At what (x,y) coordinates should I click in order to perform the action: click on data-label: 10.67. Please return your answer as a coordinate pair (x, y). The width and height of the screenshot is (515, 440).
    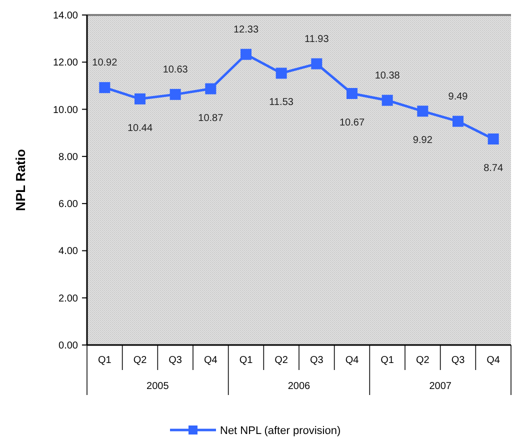
    Looking at the image, I should click on (352, 122).